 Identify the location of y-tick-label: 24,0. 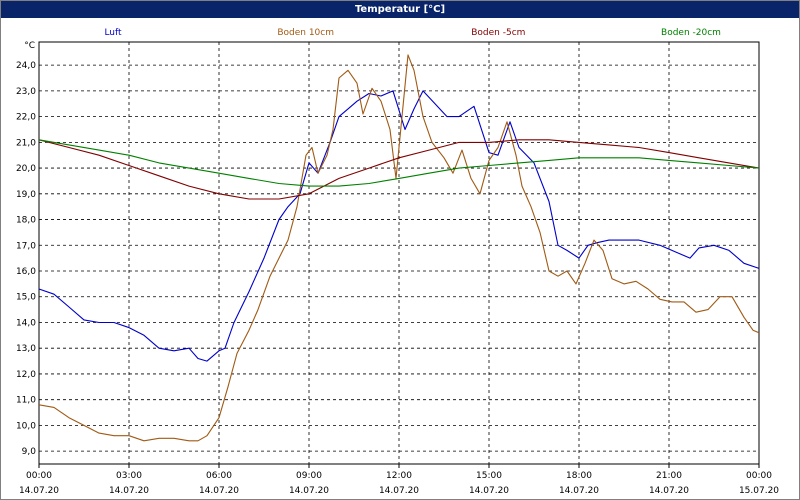
(26, 66).